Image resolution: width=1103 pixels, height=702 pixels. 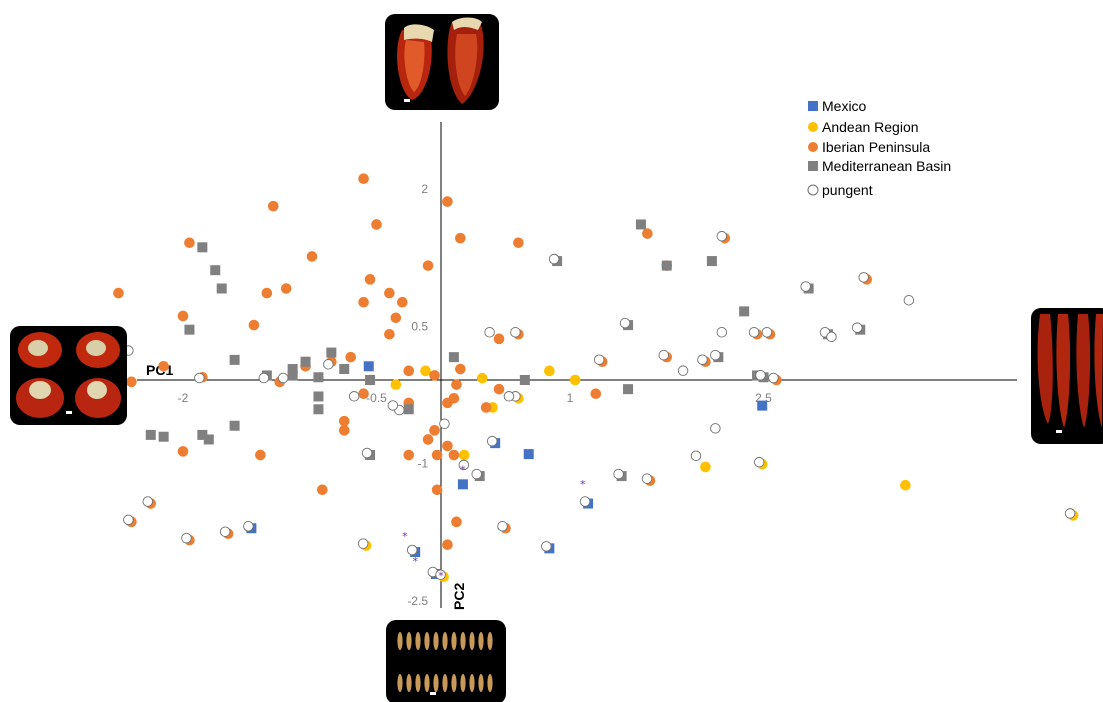 I want to click on tick-label-y-6: -1, so click(x=422, y=464).